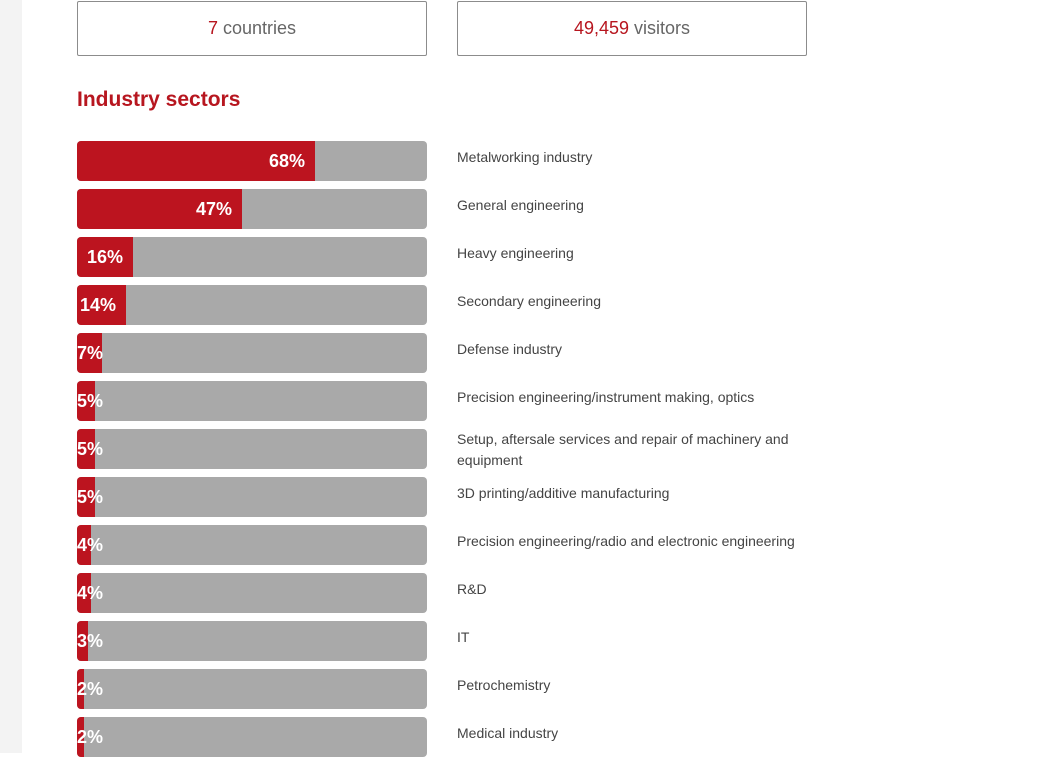  I want to click on section-title: Industry sectors, so click(159, 99).